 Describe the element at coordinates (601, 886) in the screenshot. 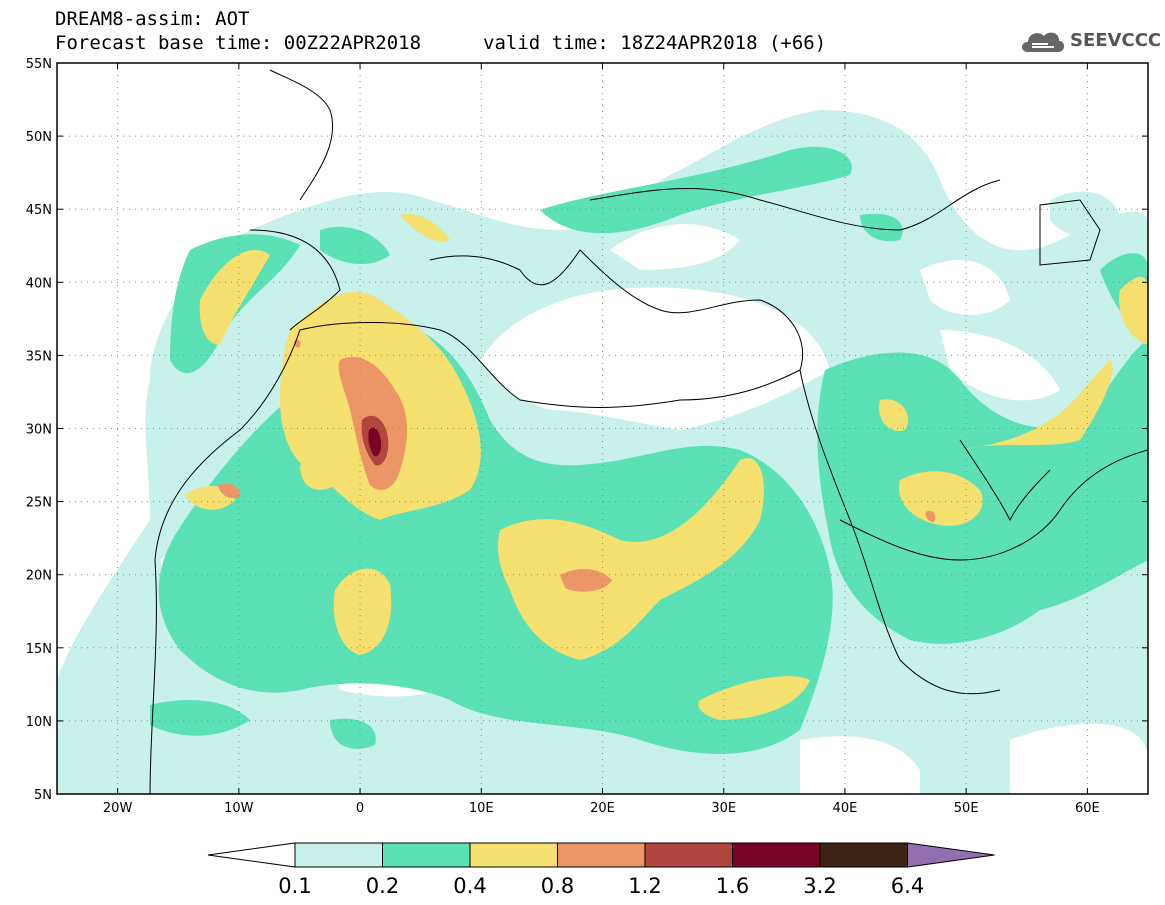

I see `colorbar-labels: 0.1 0.2 0.4 0.8 1.2 1.6 3.2 6.4` at that location.